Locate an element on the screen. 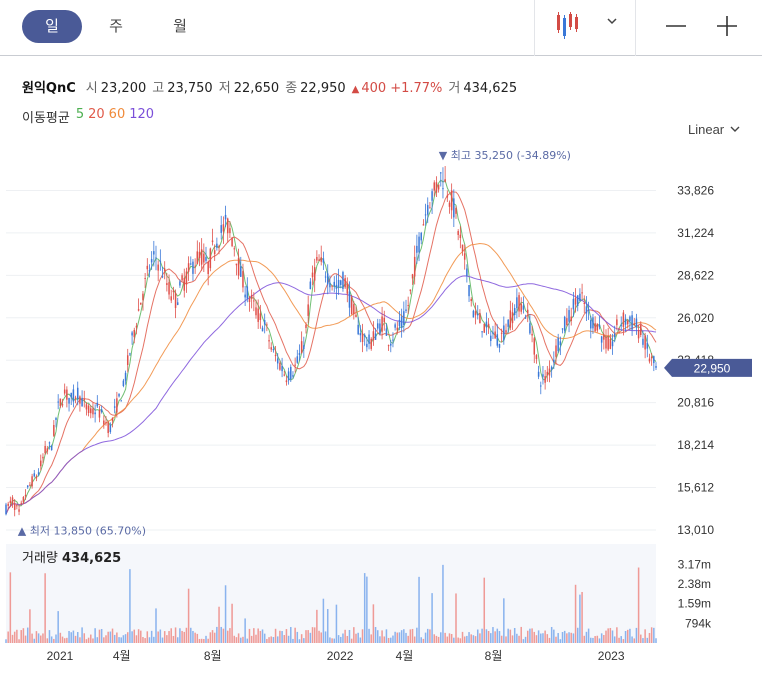 This screenshot has width=762, height=675. tab-monthly: 월 is located at coordinates (180, 26).